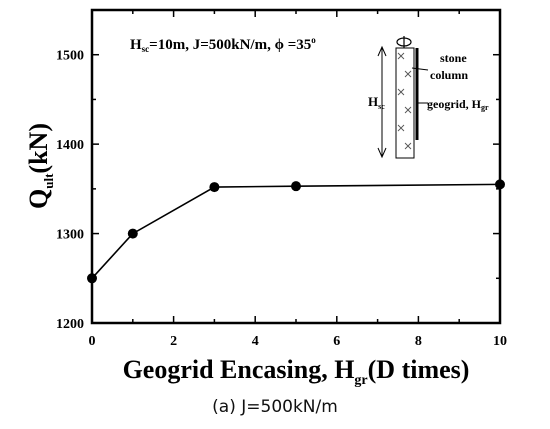 This screenshot has height=429, width=550. I want to click on stone-column-leader, so click(420, 69).